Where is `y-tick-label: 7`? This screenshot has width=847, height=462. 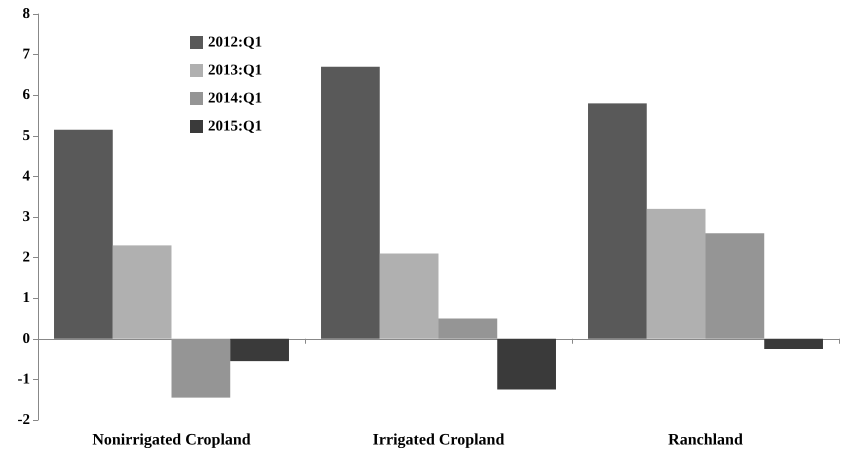 y-tick-label: 7 is located at coordinates (26, 54).